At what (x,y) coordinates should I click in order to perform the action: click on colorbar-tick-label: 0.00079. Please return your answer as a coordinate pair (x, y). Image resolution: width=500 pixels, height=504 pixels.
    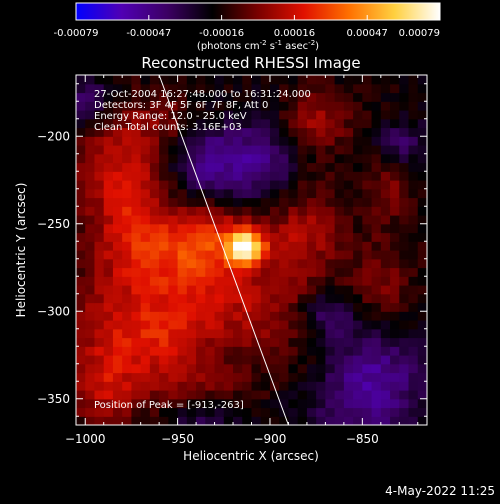
    Looking at the image, I should click on (419, 33).